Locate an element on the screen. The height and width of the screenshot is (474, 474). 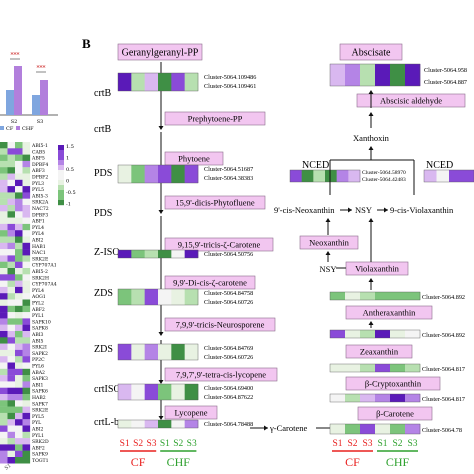
metabolite-label: 7,9,9'-tricis-Neurosporene is located at coordinates (220, 324).